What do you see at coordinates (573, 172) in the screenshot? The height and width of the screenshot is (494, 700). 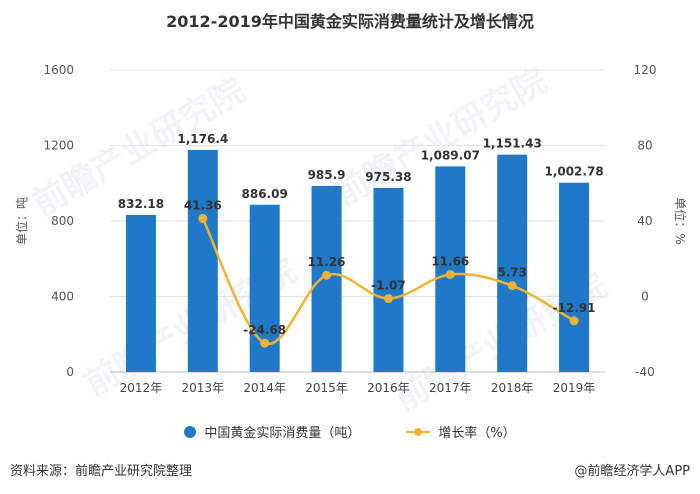 I see `bar-value-label: 1,002.78` at bounding box center [573, 172].